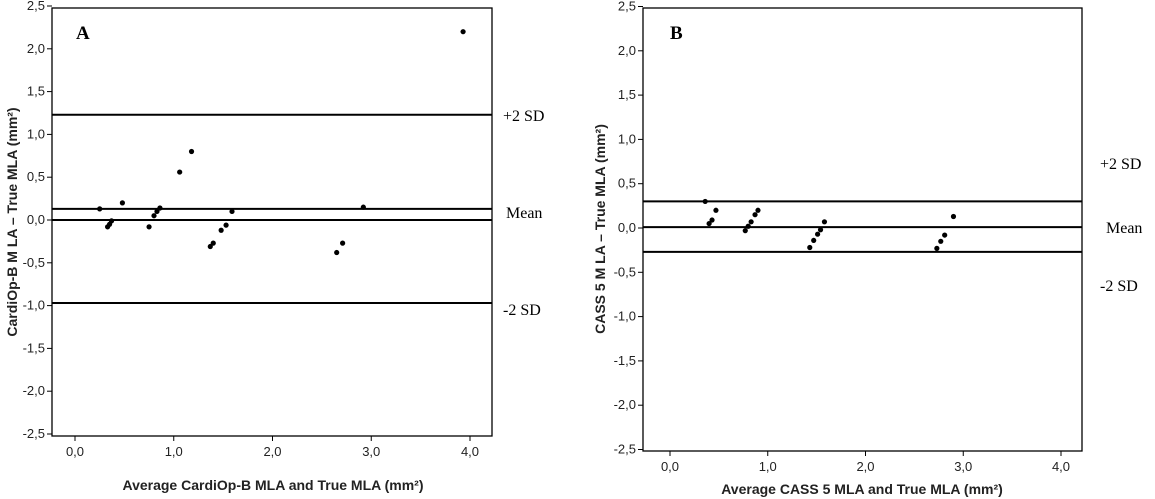 This screenshot has height=499, width=1155. I want to click on panel-a-y-ticks: -2,5 -2,0 -1,5 -1,0 -0,5 0,0 0,5 1,0 1,5 2,0 2,5, so click(37, 220).